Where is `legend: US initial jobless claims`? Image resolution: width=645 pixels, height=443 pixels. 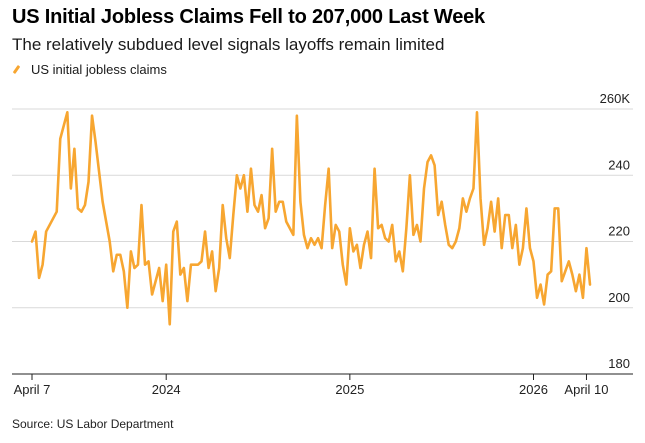
legend: US initial jobless claims is located at coordinates (89, 69).